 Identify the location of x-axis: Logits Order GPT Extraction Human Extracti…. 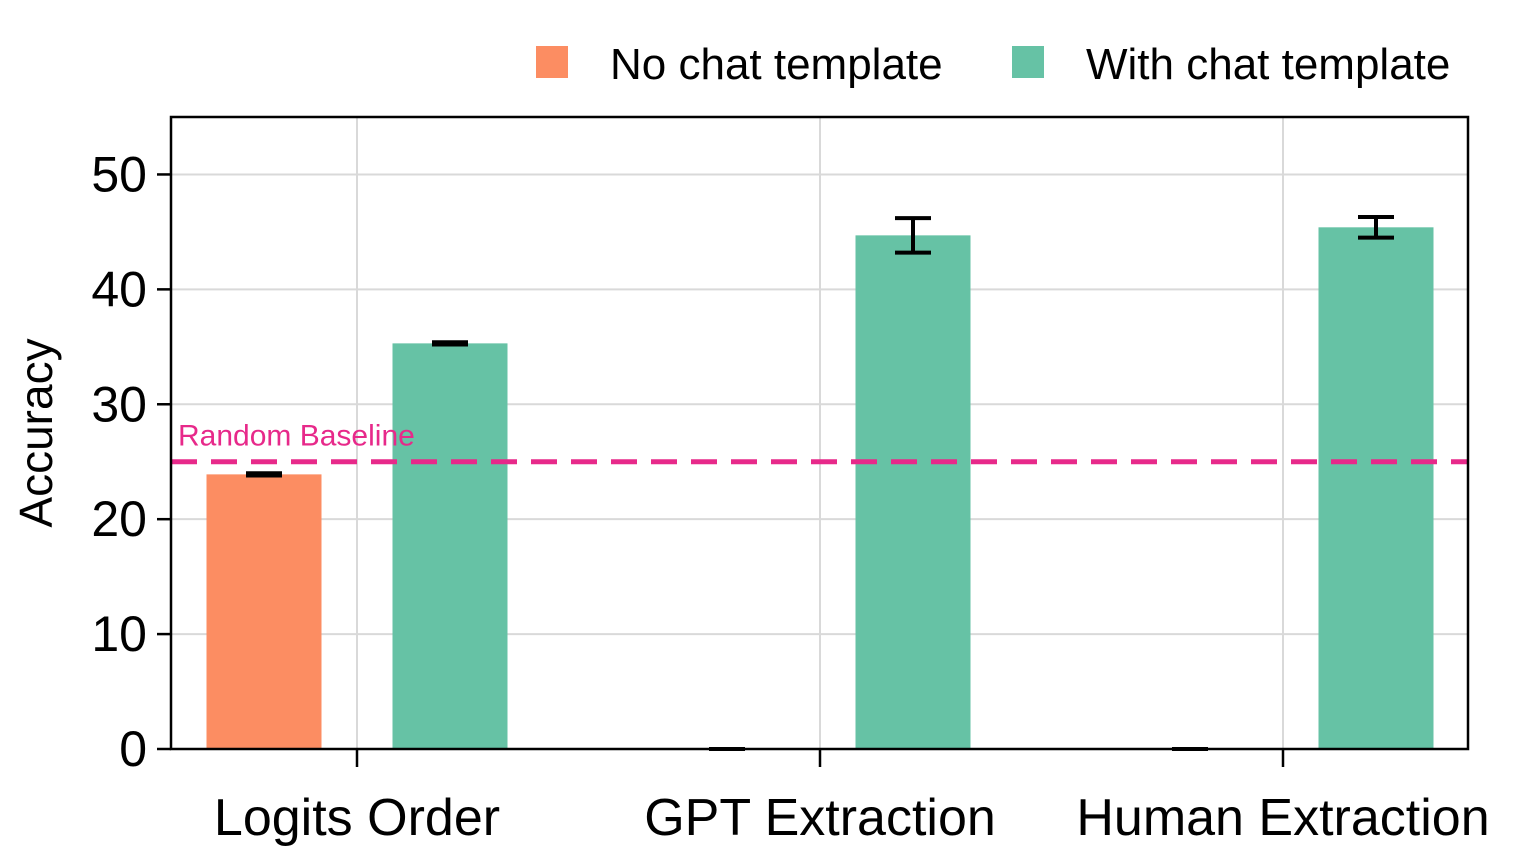
(852, 798).